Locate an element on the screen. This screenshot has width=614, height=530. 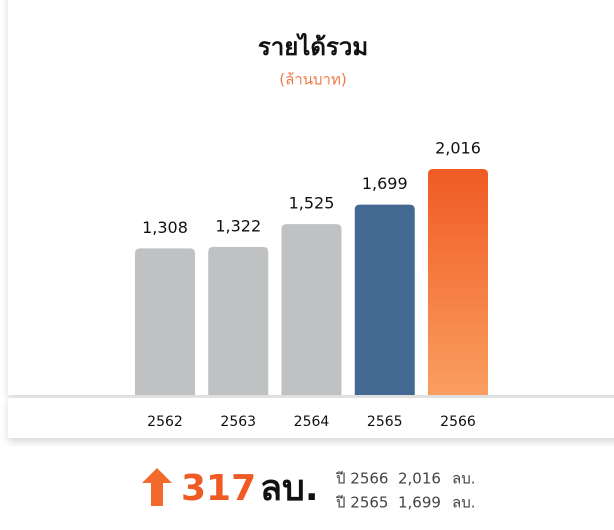
value-label: 2,016 is located at coordinates (458, 148).